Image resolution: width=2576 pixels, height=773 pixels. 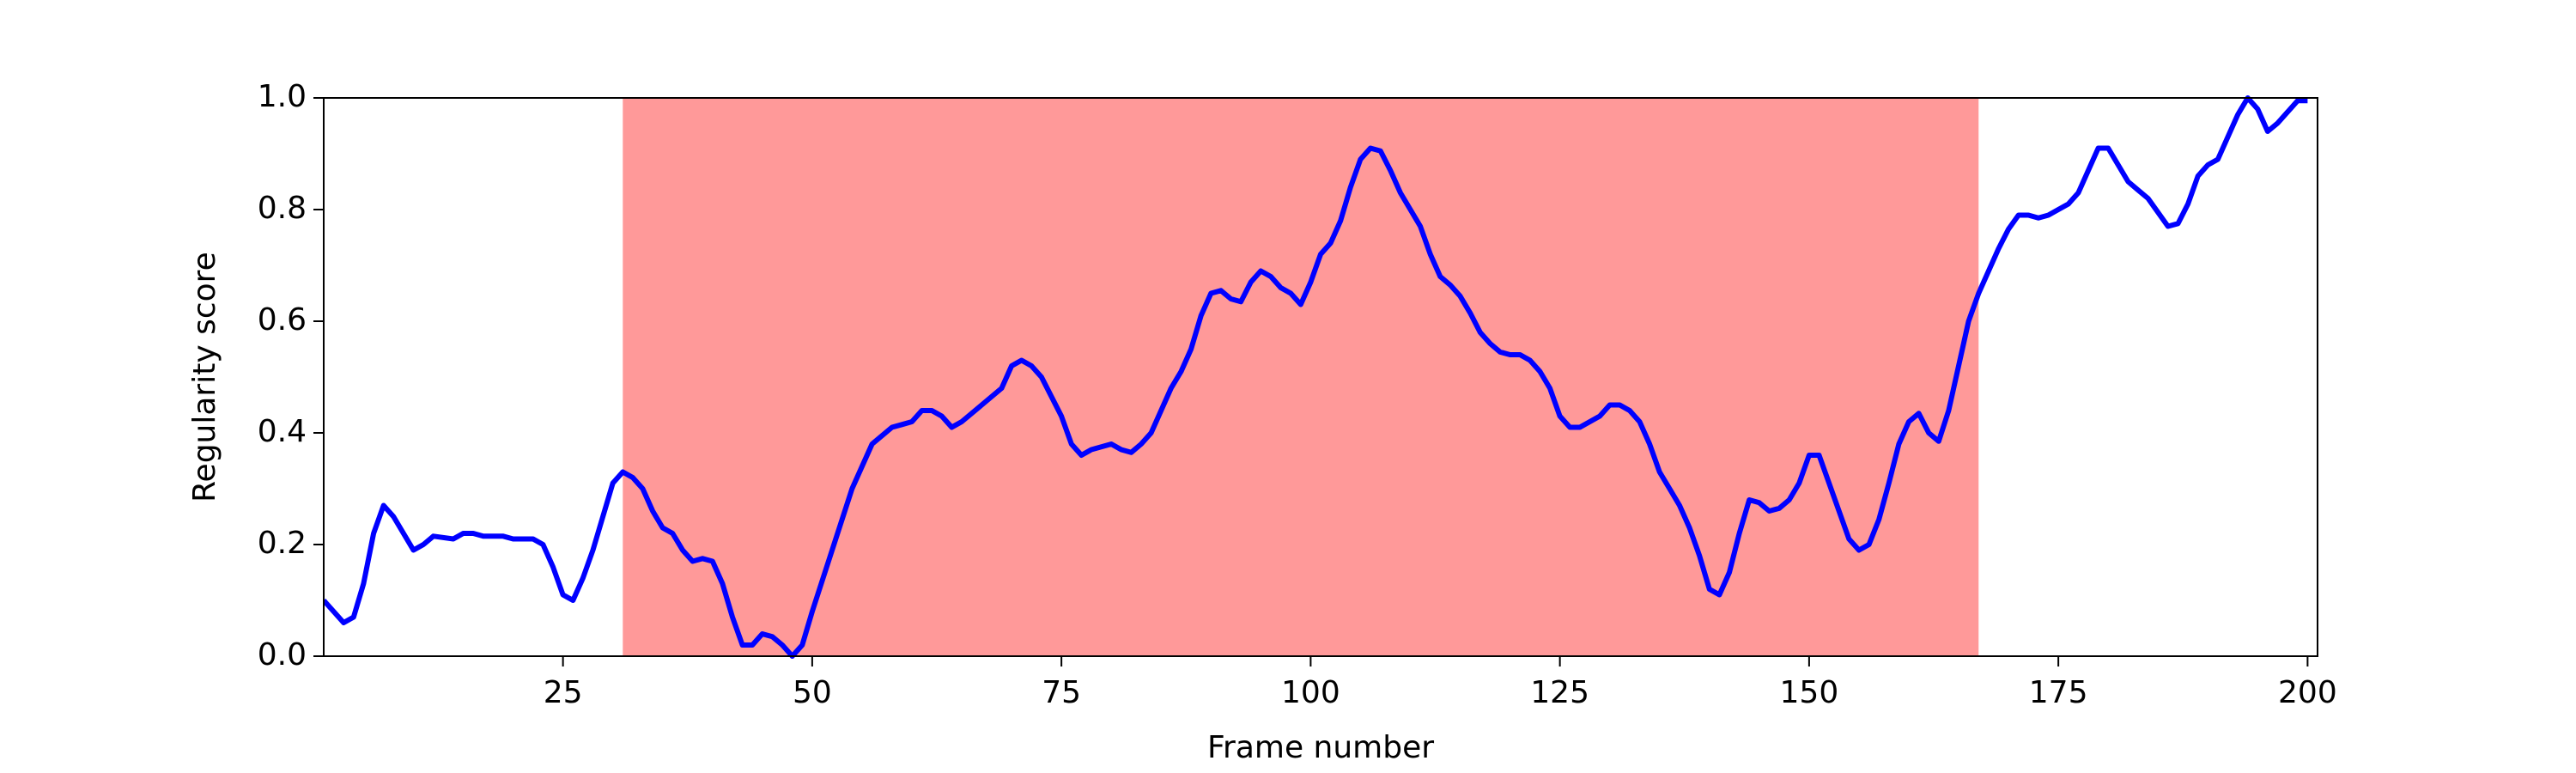 I want to click on y-axis-label: Regularity score, so click(x=204, y=377).